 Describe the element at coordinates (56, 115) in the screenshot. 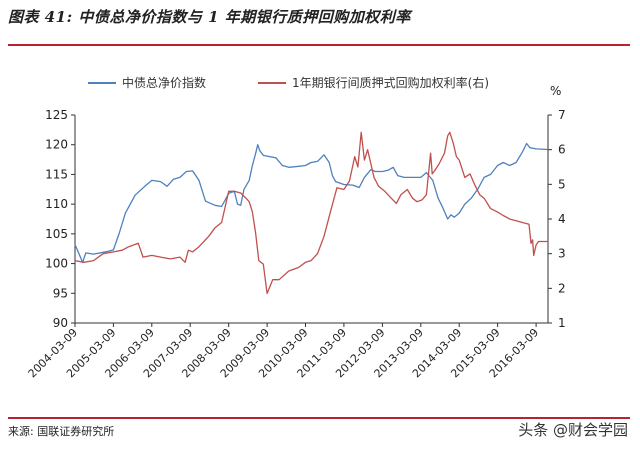

I see `left-tick-label: 125` at that location.